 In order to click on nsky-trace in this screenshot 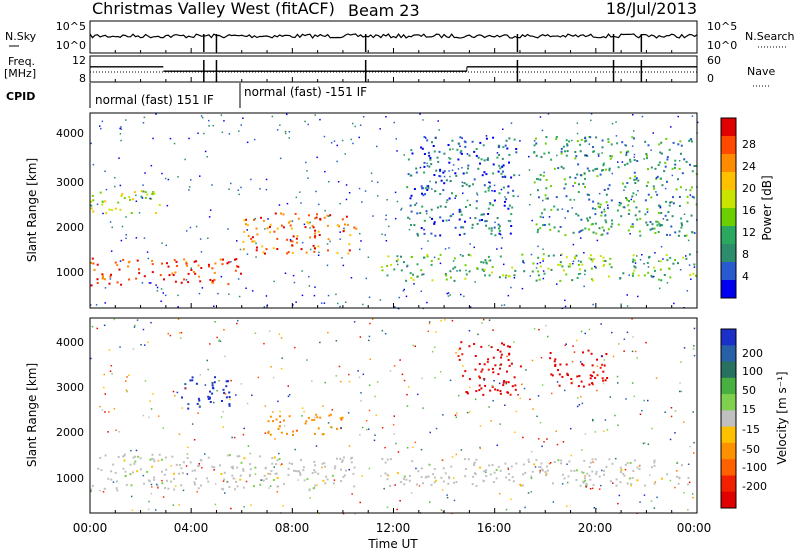, I will do `click(393, 42)`.